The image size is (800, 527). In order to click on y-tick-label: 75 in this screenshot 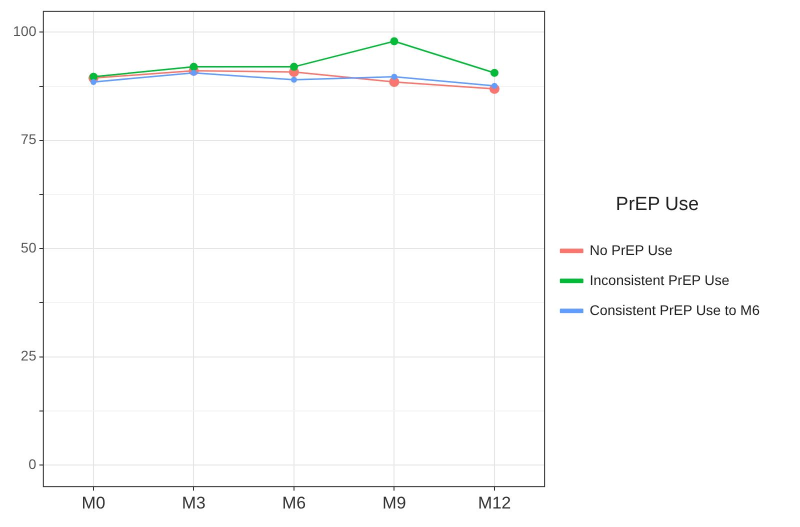, I will do `click(28, 139)`.